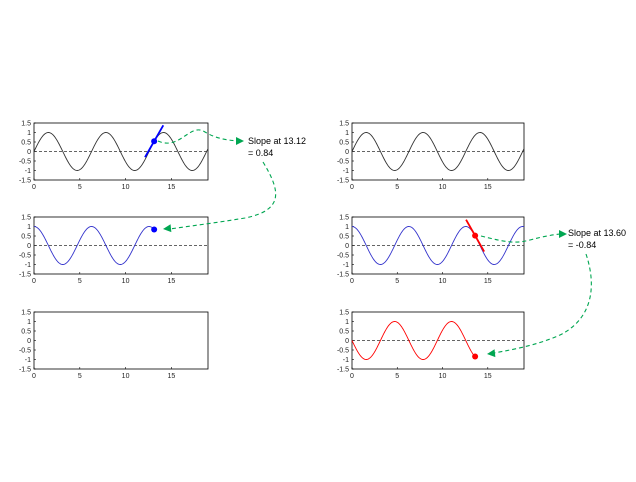  I want to click on annotation-left-line2: = 0.84, so click(260, 153).